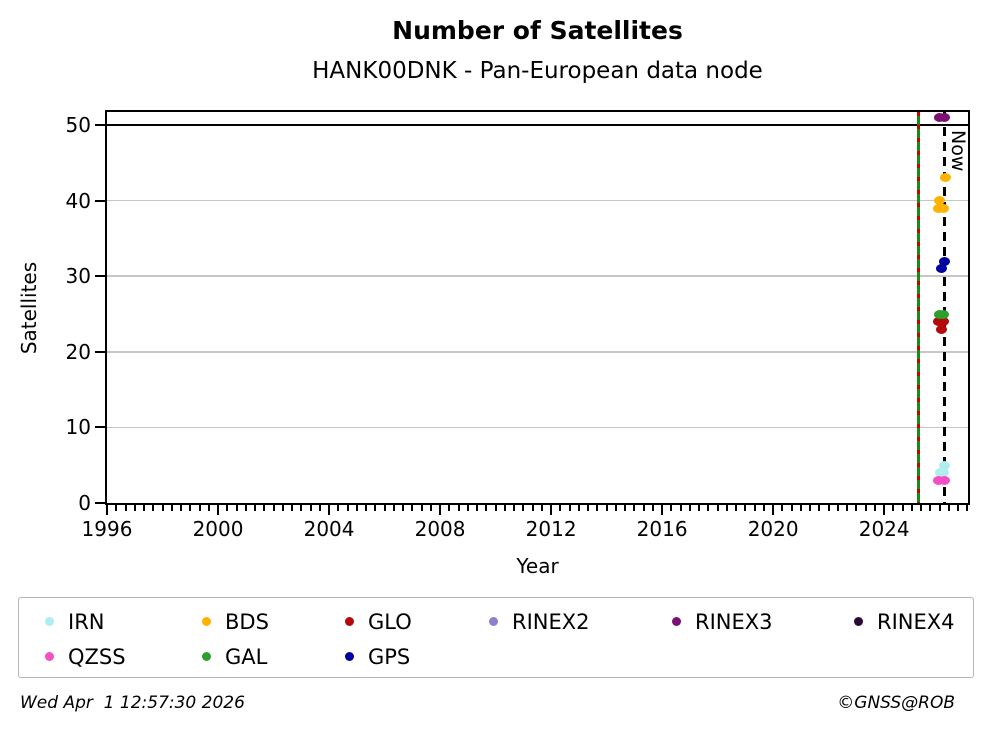 Image resolution: width=992 pixels, height=734 pixels. What do you see at coordinates (78, 276) in the screenshot?
I see `y-tick-label-30: 30` at bounding box center [78, 276].